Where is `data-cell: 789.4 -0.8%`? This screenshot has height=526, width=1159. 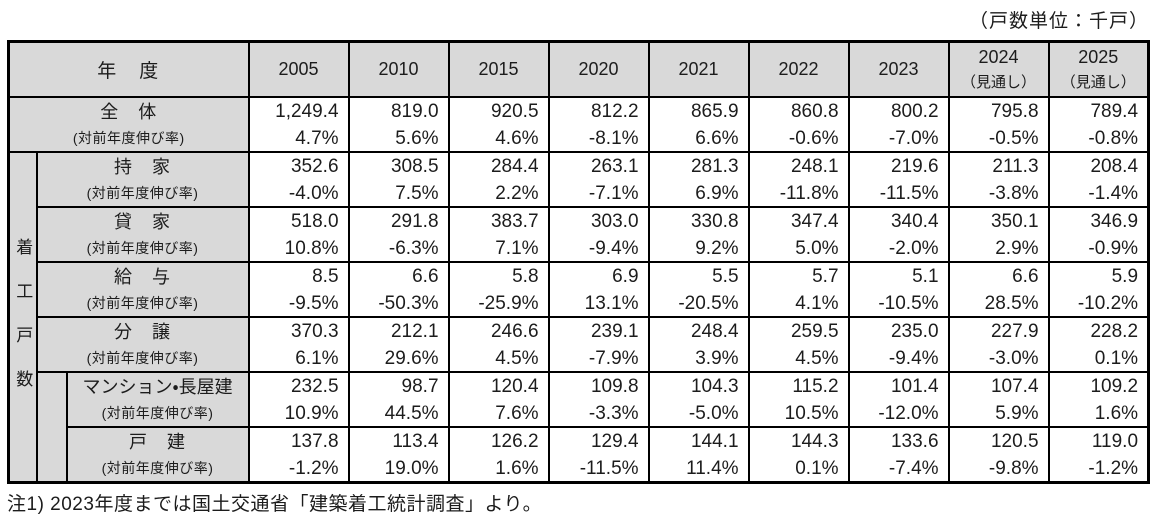
data-cell: 789.4 -0.8% is located at coordinates (1098, 124).